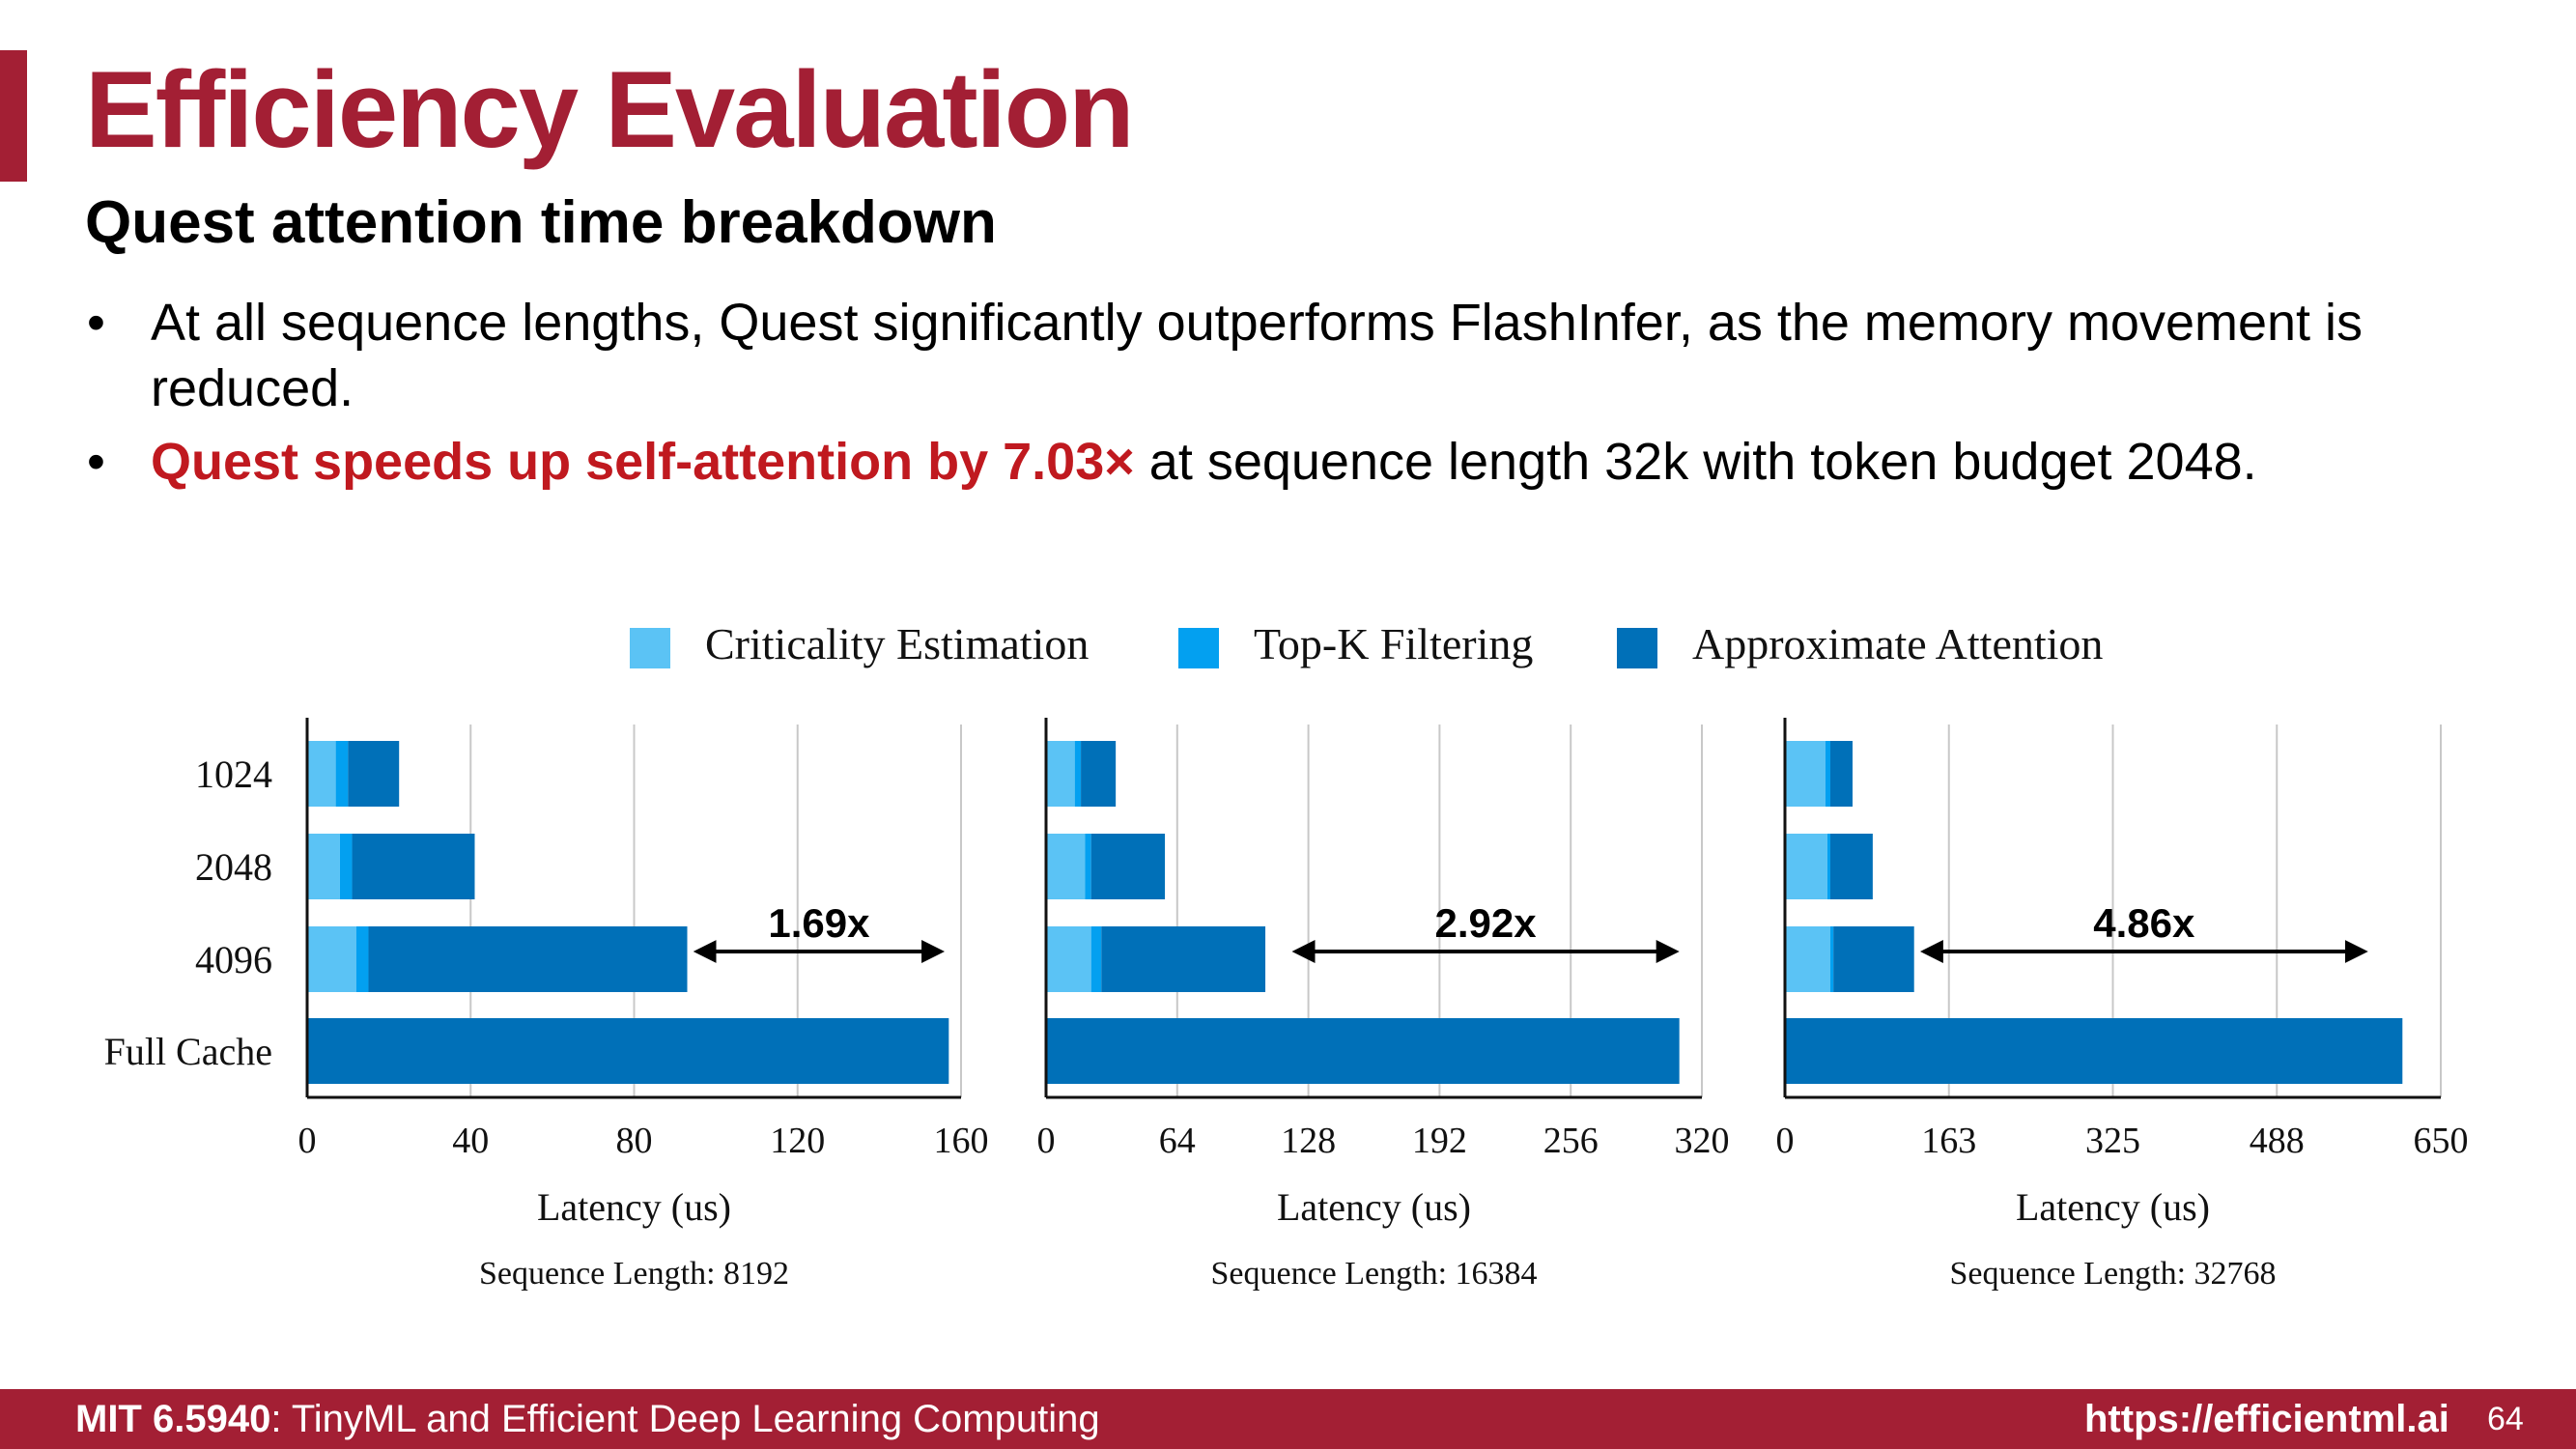 This screenshot has width=2576, height=1449. What do you see at coordinates (1439, 1141) in the screenshot?
I see `x-tick-label: 192` at bounding box center [1439, 1141].